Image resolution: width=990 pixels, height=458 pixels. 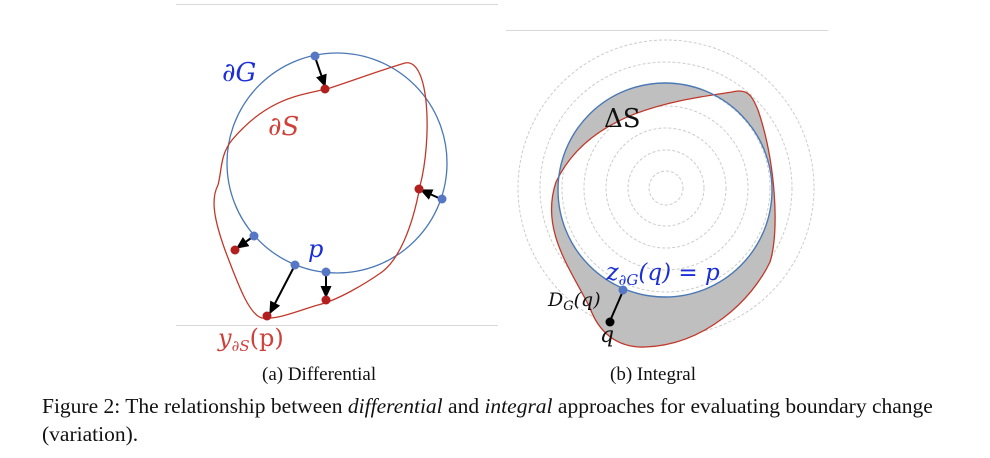 I want to click on label-D-arg: (q), so click(x=587, y=300).